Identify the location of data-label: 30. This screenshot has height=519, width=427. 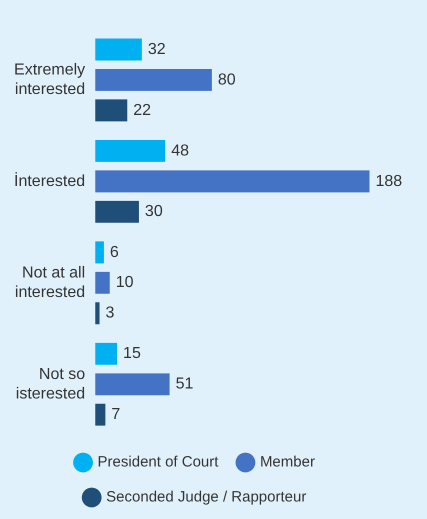
(153, 211).